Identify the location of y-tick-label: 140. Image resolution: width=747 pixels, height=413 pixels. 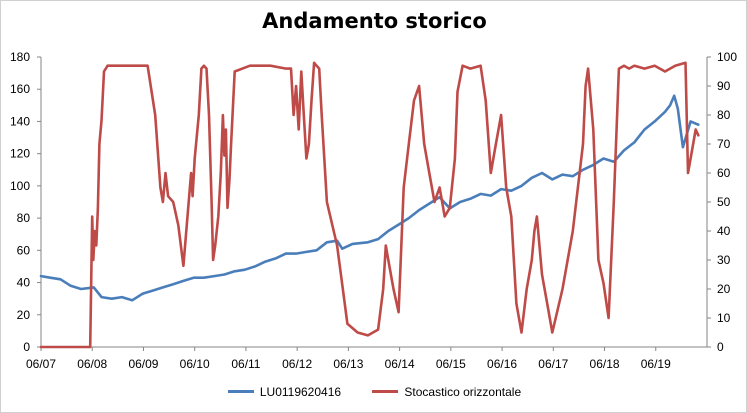
(20, 121).